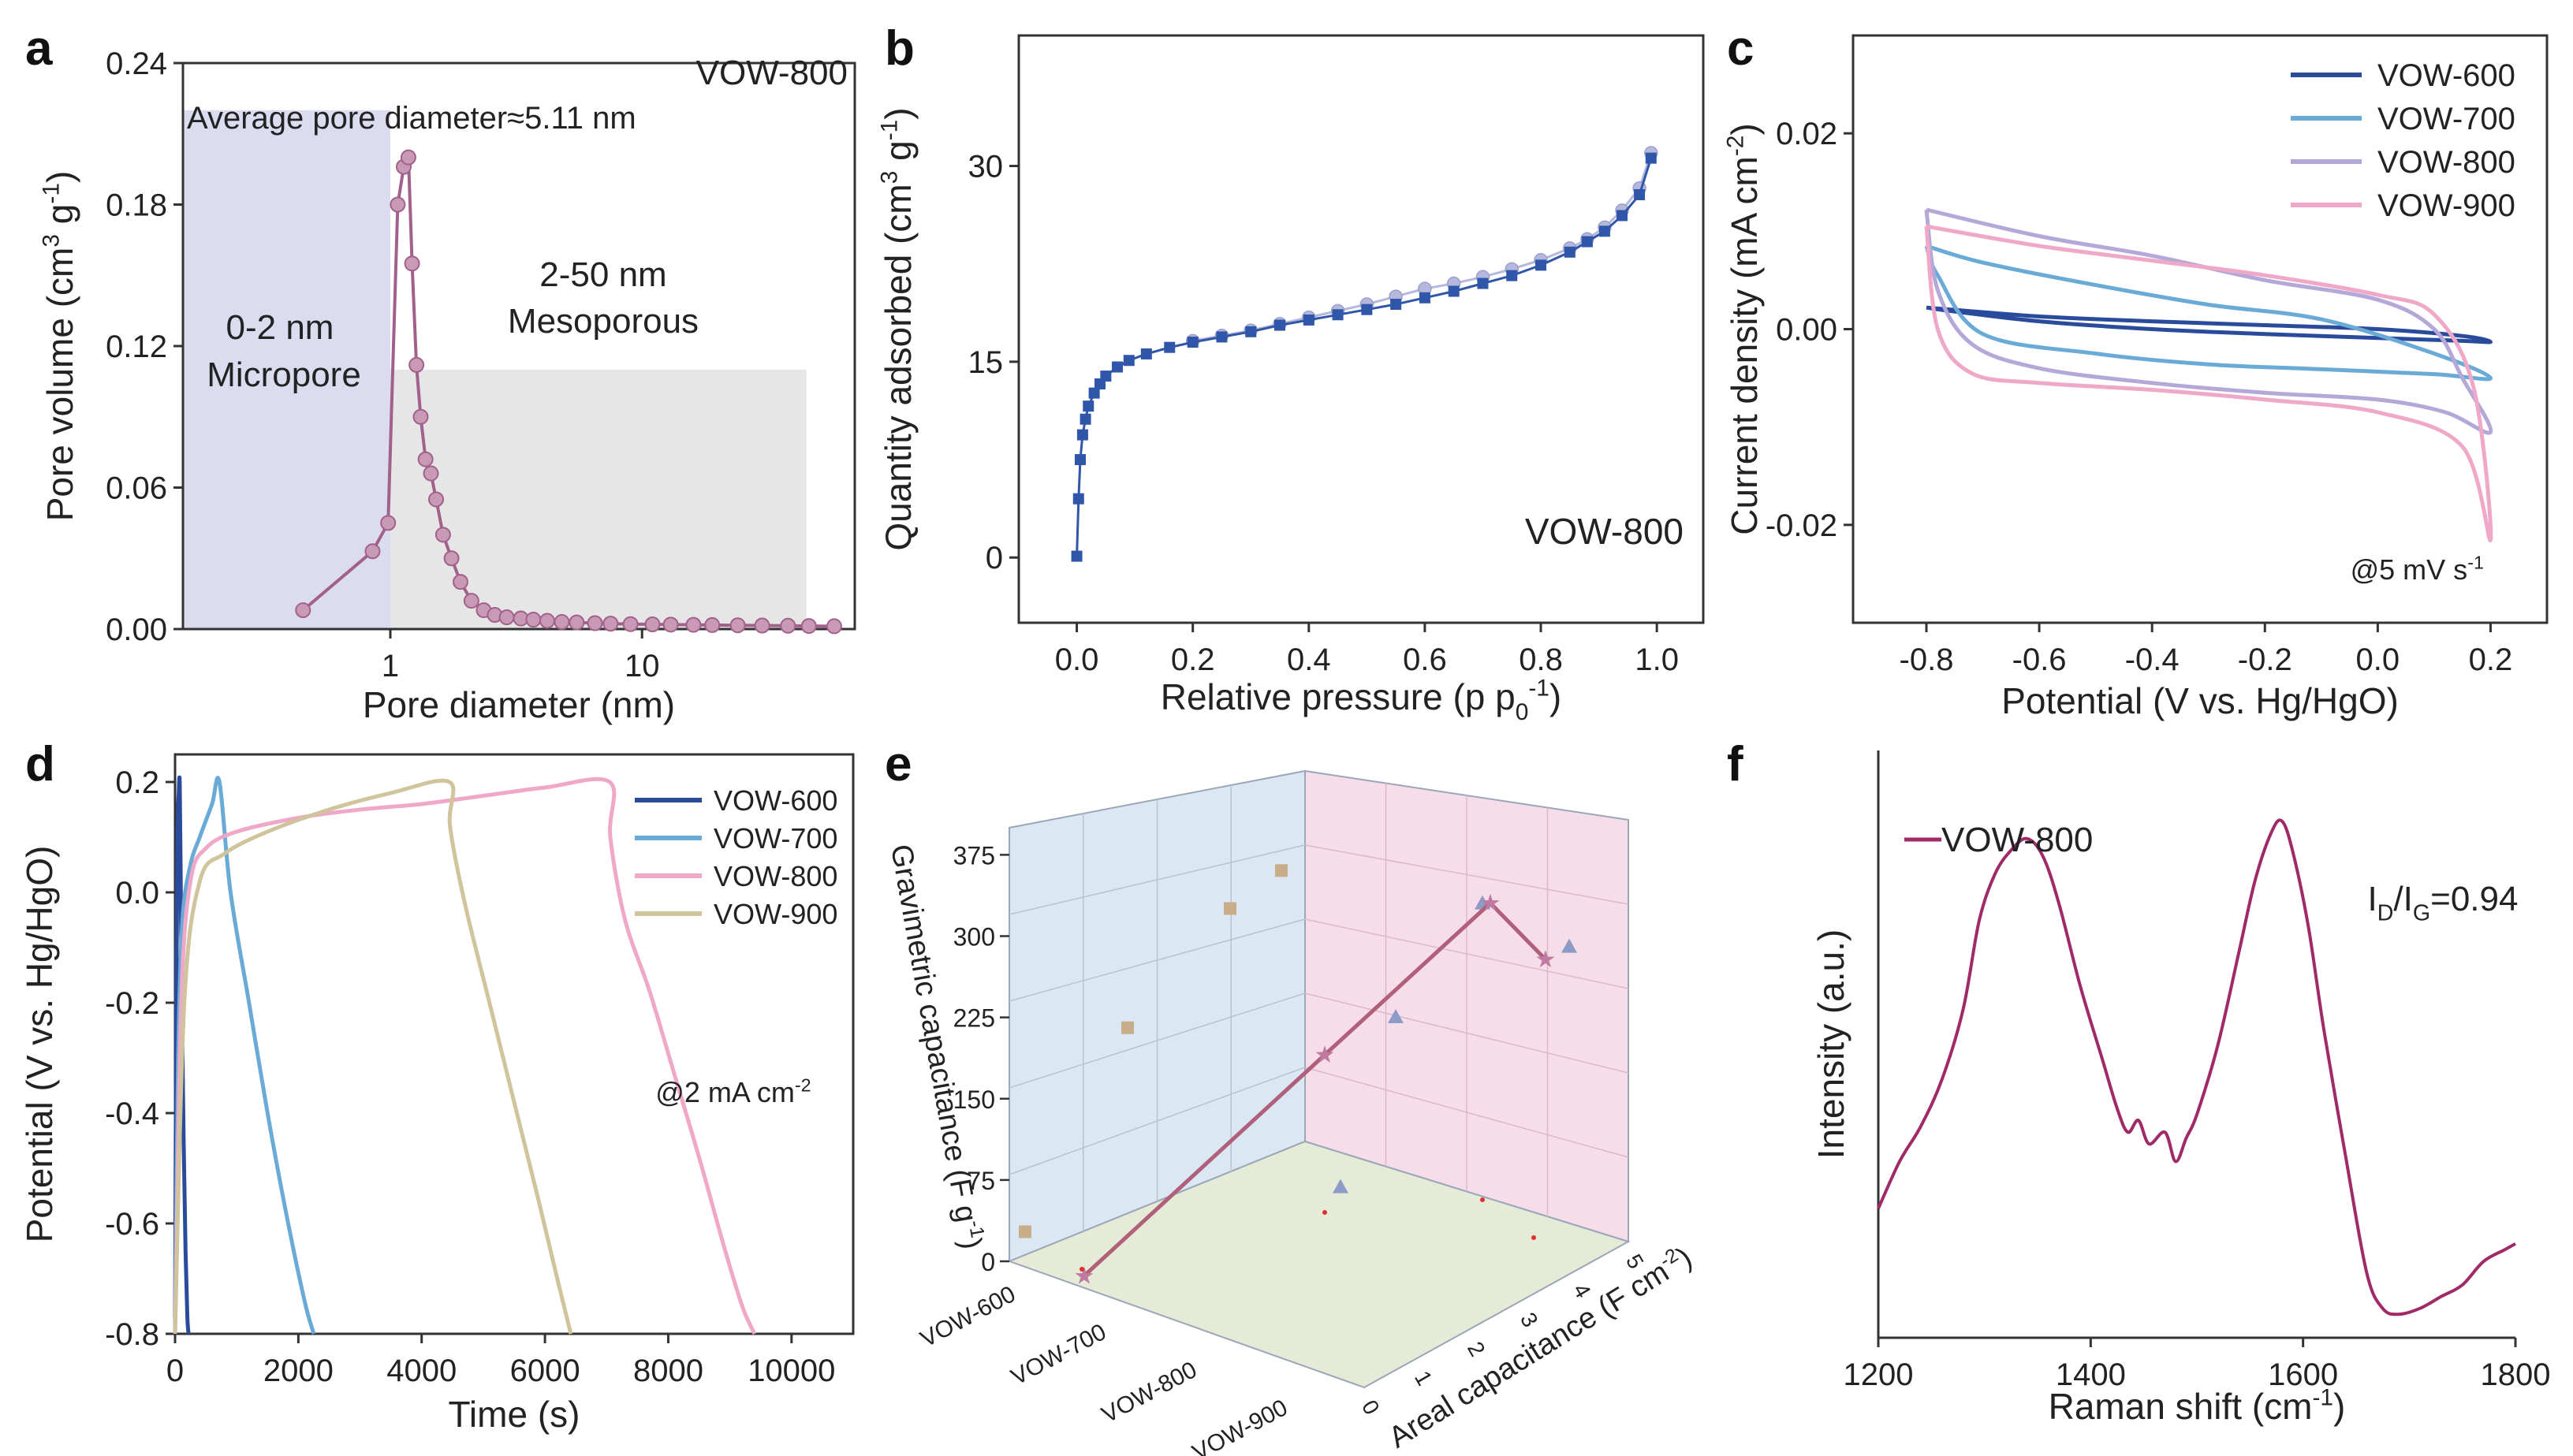 This screenshot has width=2573, height=1456. I want to click on y-tick-label: -0.4, so click(132, 1114).